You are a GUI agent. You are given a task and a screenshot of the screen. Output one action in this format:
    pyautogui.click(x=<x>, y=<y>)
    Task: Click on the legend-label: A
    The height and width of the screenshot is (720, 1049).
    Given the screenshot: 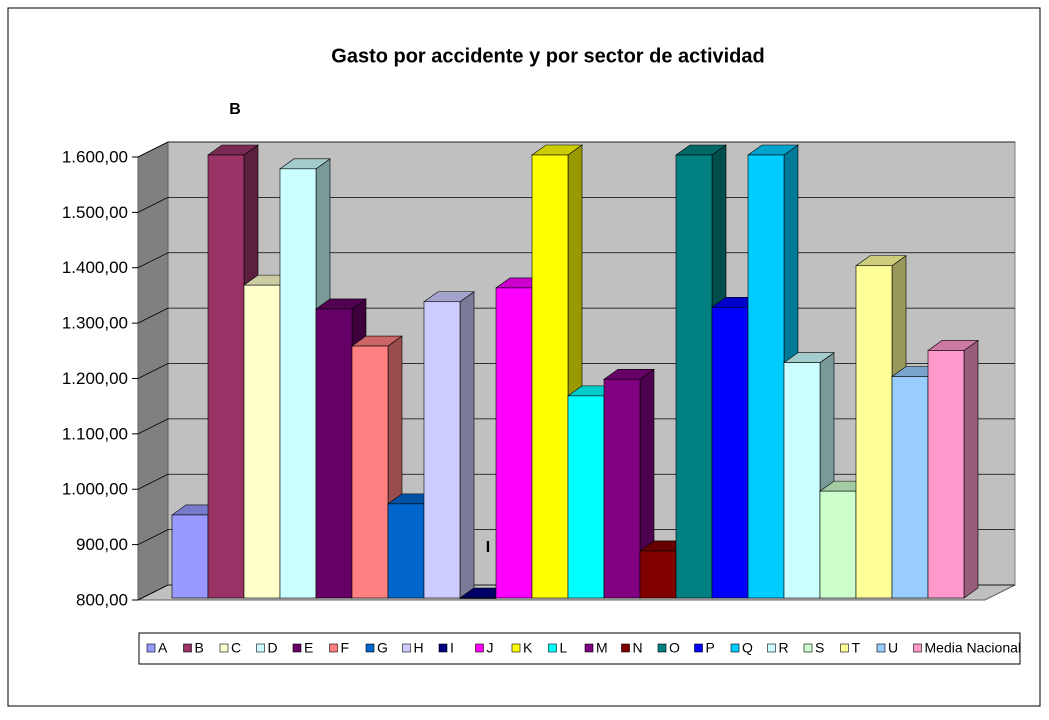 What is the action you would take?
    pyautogui.click(x=163, y=648)
    